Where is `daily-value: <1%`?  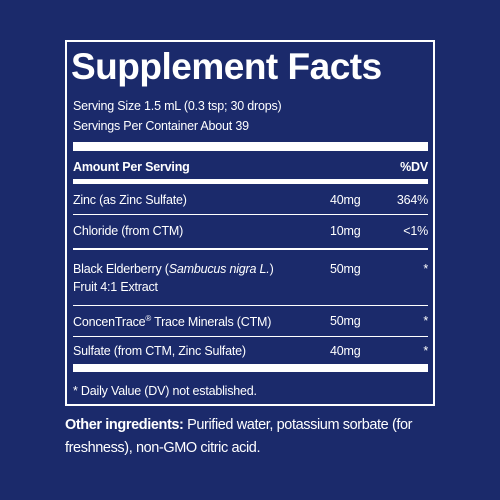
daily-value: <1% is located at coordinates (415, 231).